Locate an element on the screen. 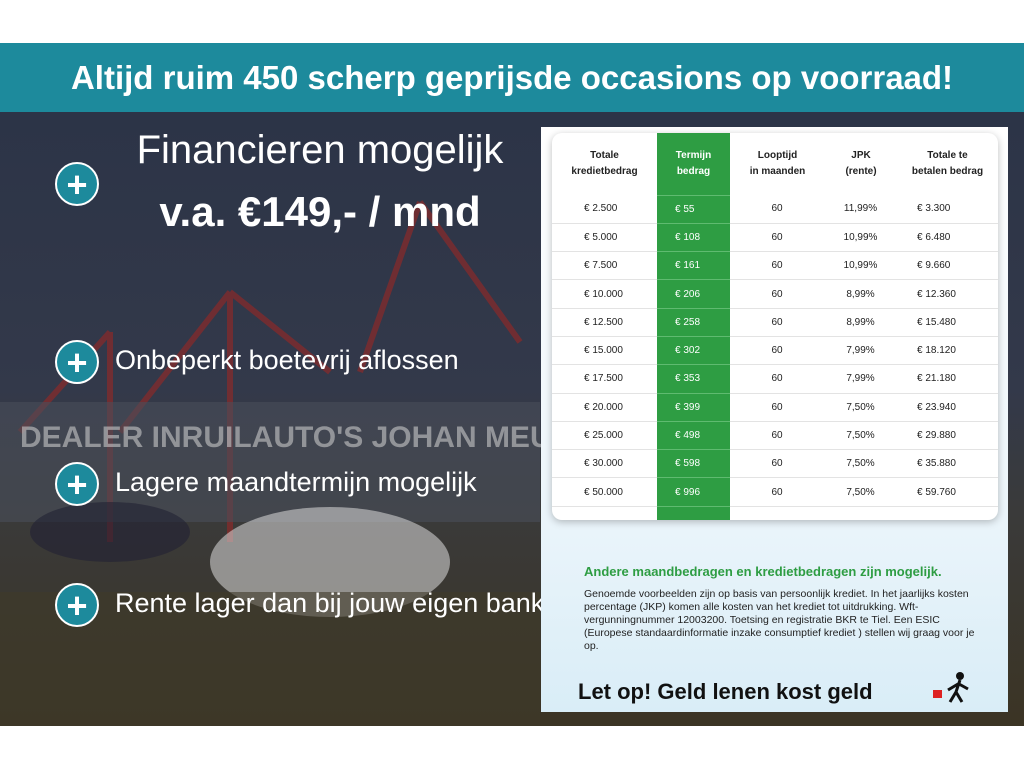 The height and width of the screenshot is (768, 1024). table-row: € 20.000 € 399 60 7,50% € 23.940 is located at coordinates (775, 407).